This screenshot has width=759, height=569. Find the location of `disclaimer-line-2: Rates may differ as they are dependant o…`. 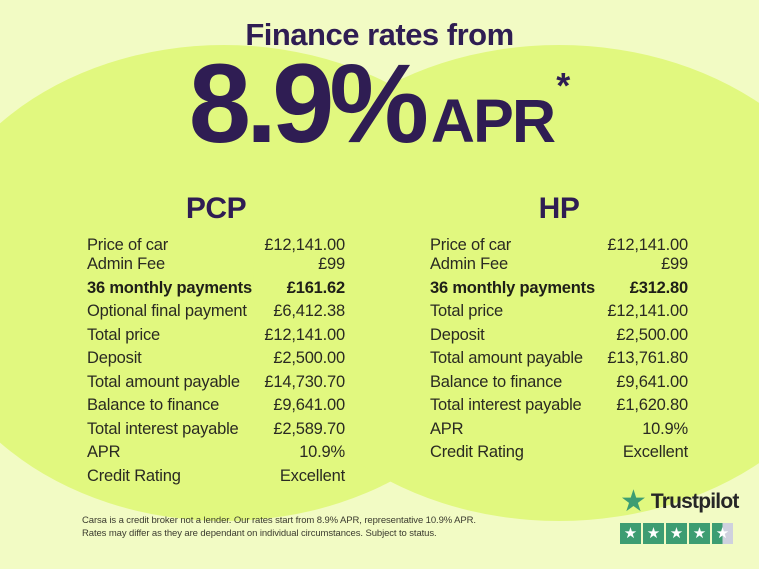

disclaimer-line-2: Rates may differ as they are dependant o… is located at coordinates (259, 533).